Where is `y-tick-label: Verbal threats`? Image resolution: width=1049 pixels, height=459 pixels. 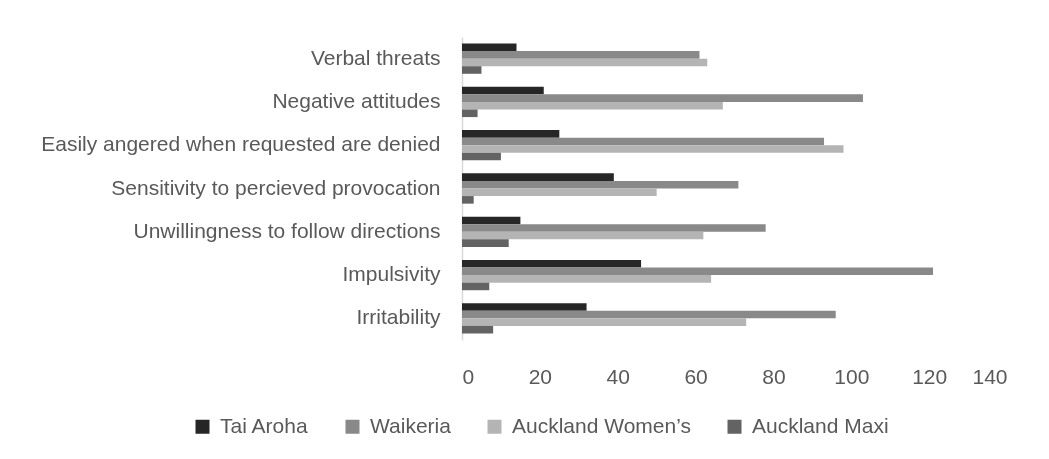 y-tick-label: Verbal threats is located at coordinates (375, 57).